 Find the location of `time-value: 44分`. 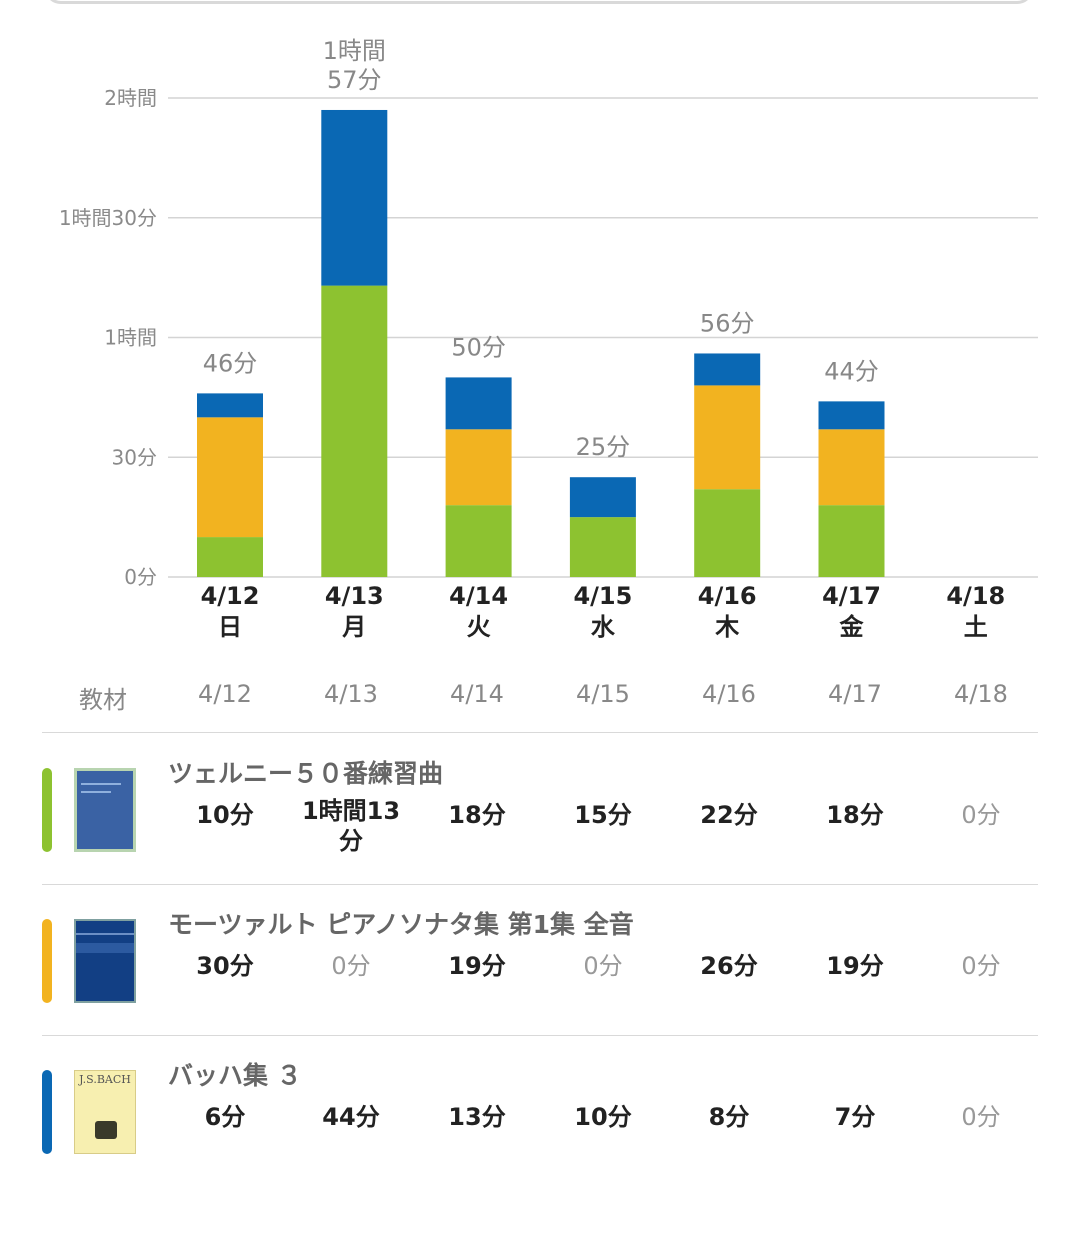

time-value: 44分 is located at coordinates (351, 1117).